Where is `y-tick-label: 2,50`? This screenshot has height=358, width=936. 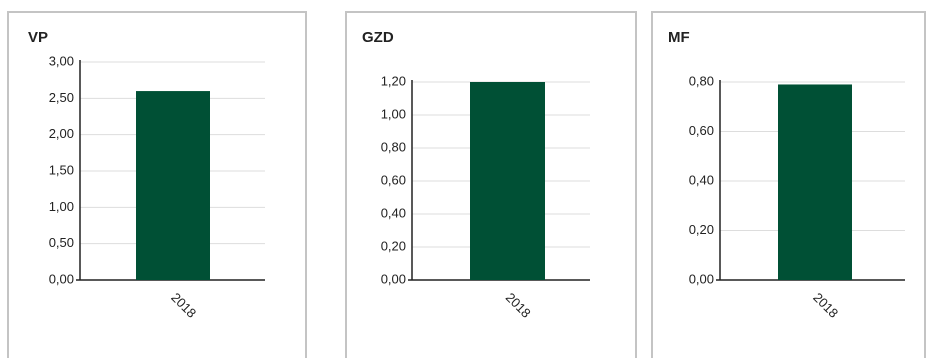
y-tick-label: 2,50 is located at coordinates (61, 97).